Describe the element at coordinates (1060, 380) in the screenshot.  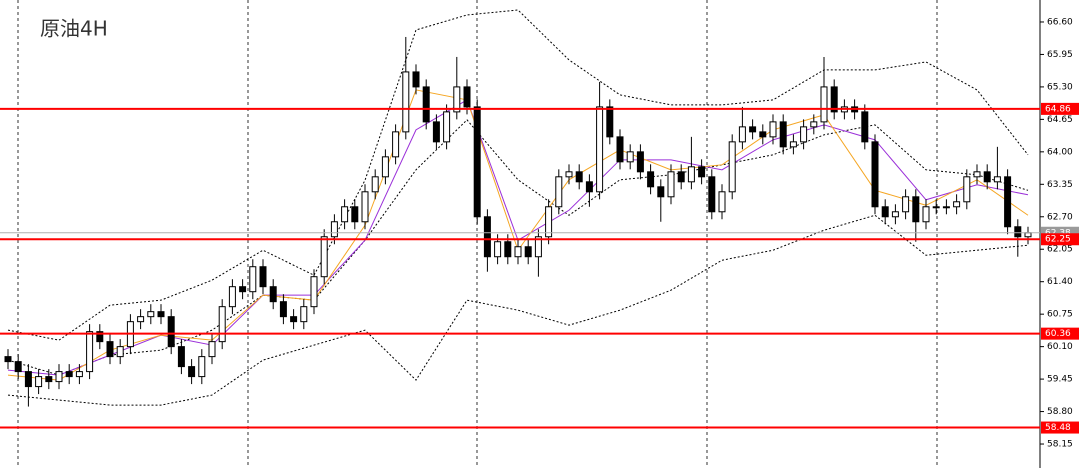
I see `y-tick-label: 59.45` at that location.